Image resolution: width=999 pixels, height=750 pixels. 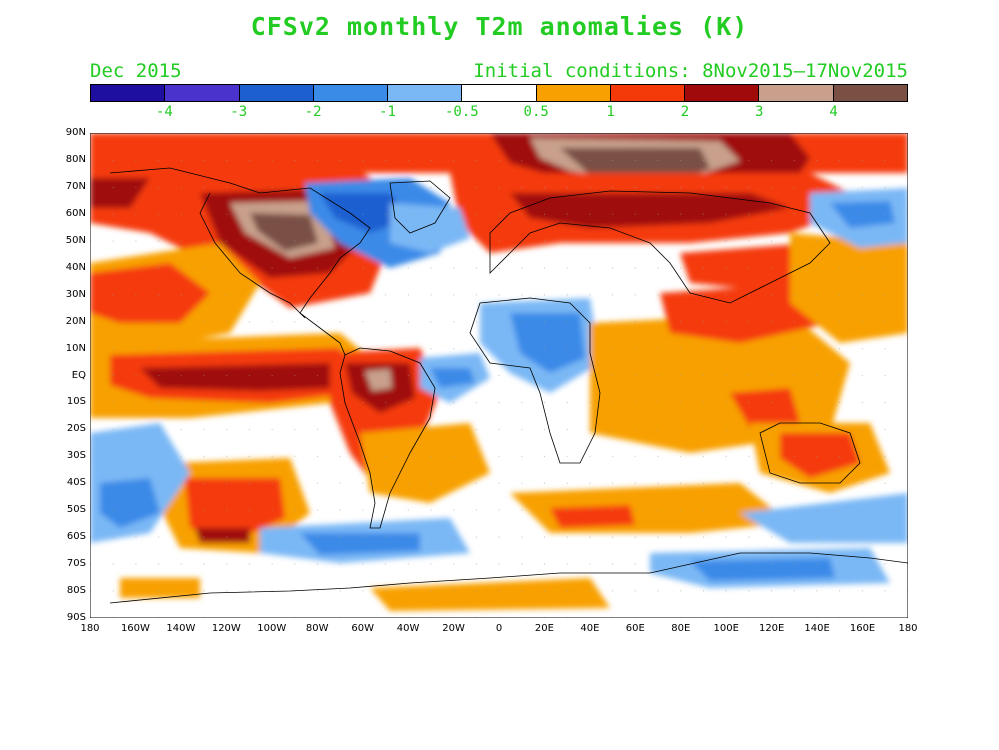 I want to click on longitude-label: 60W, so click(x=362, y=628).